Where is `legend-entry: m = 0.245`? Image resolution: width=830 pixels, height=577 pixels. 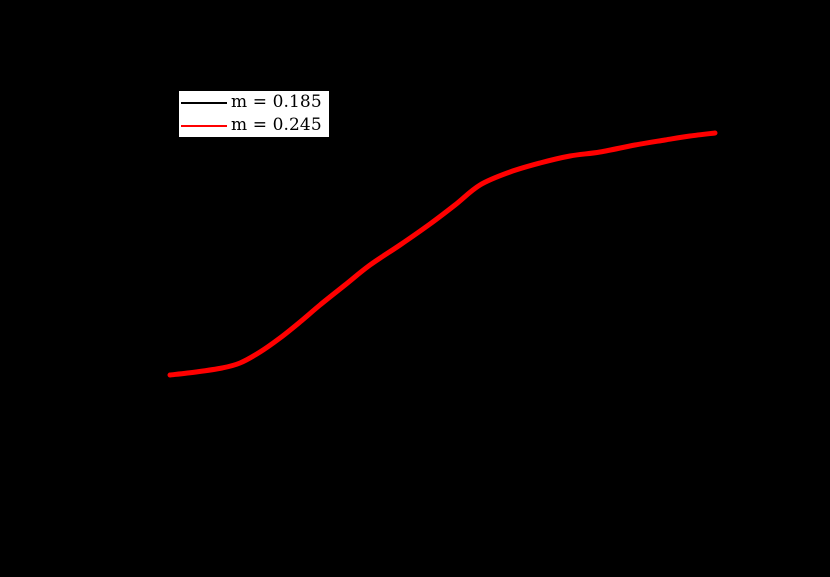
legend-entry: m = 0.245 is located at coordinates (254, 125).